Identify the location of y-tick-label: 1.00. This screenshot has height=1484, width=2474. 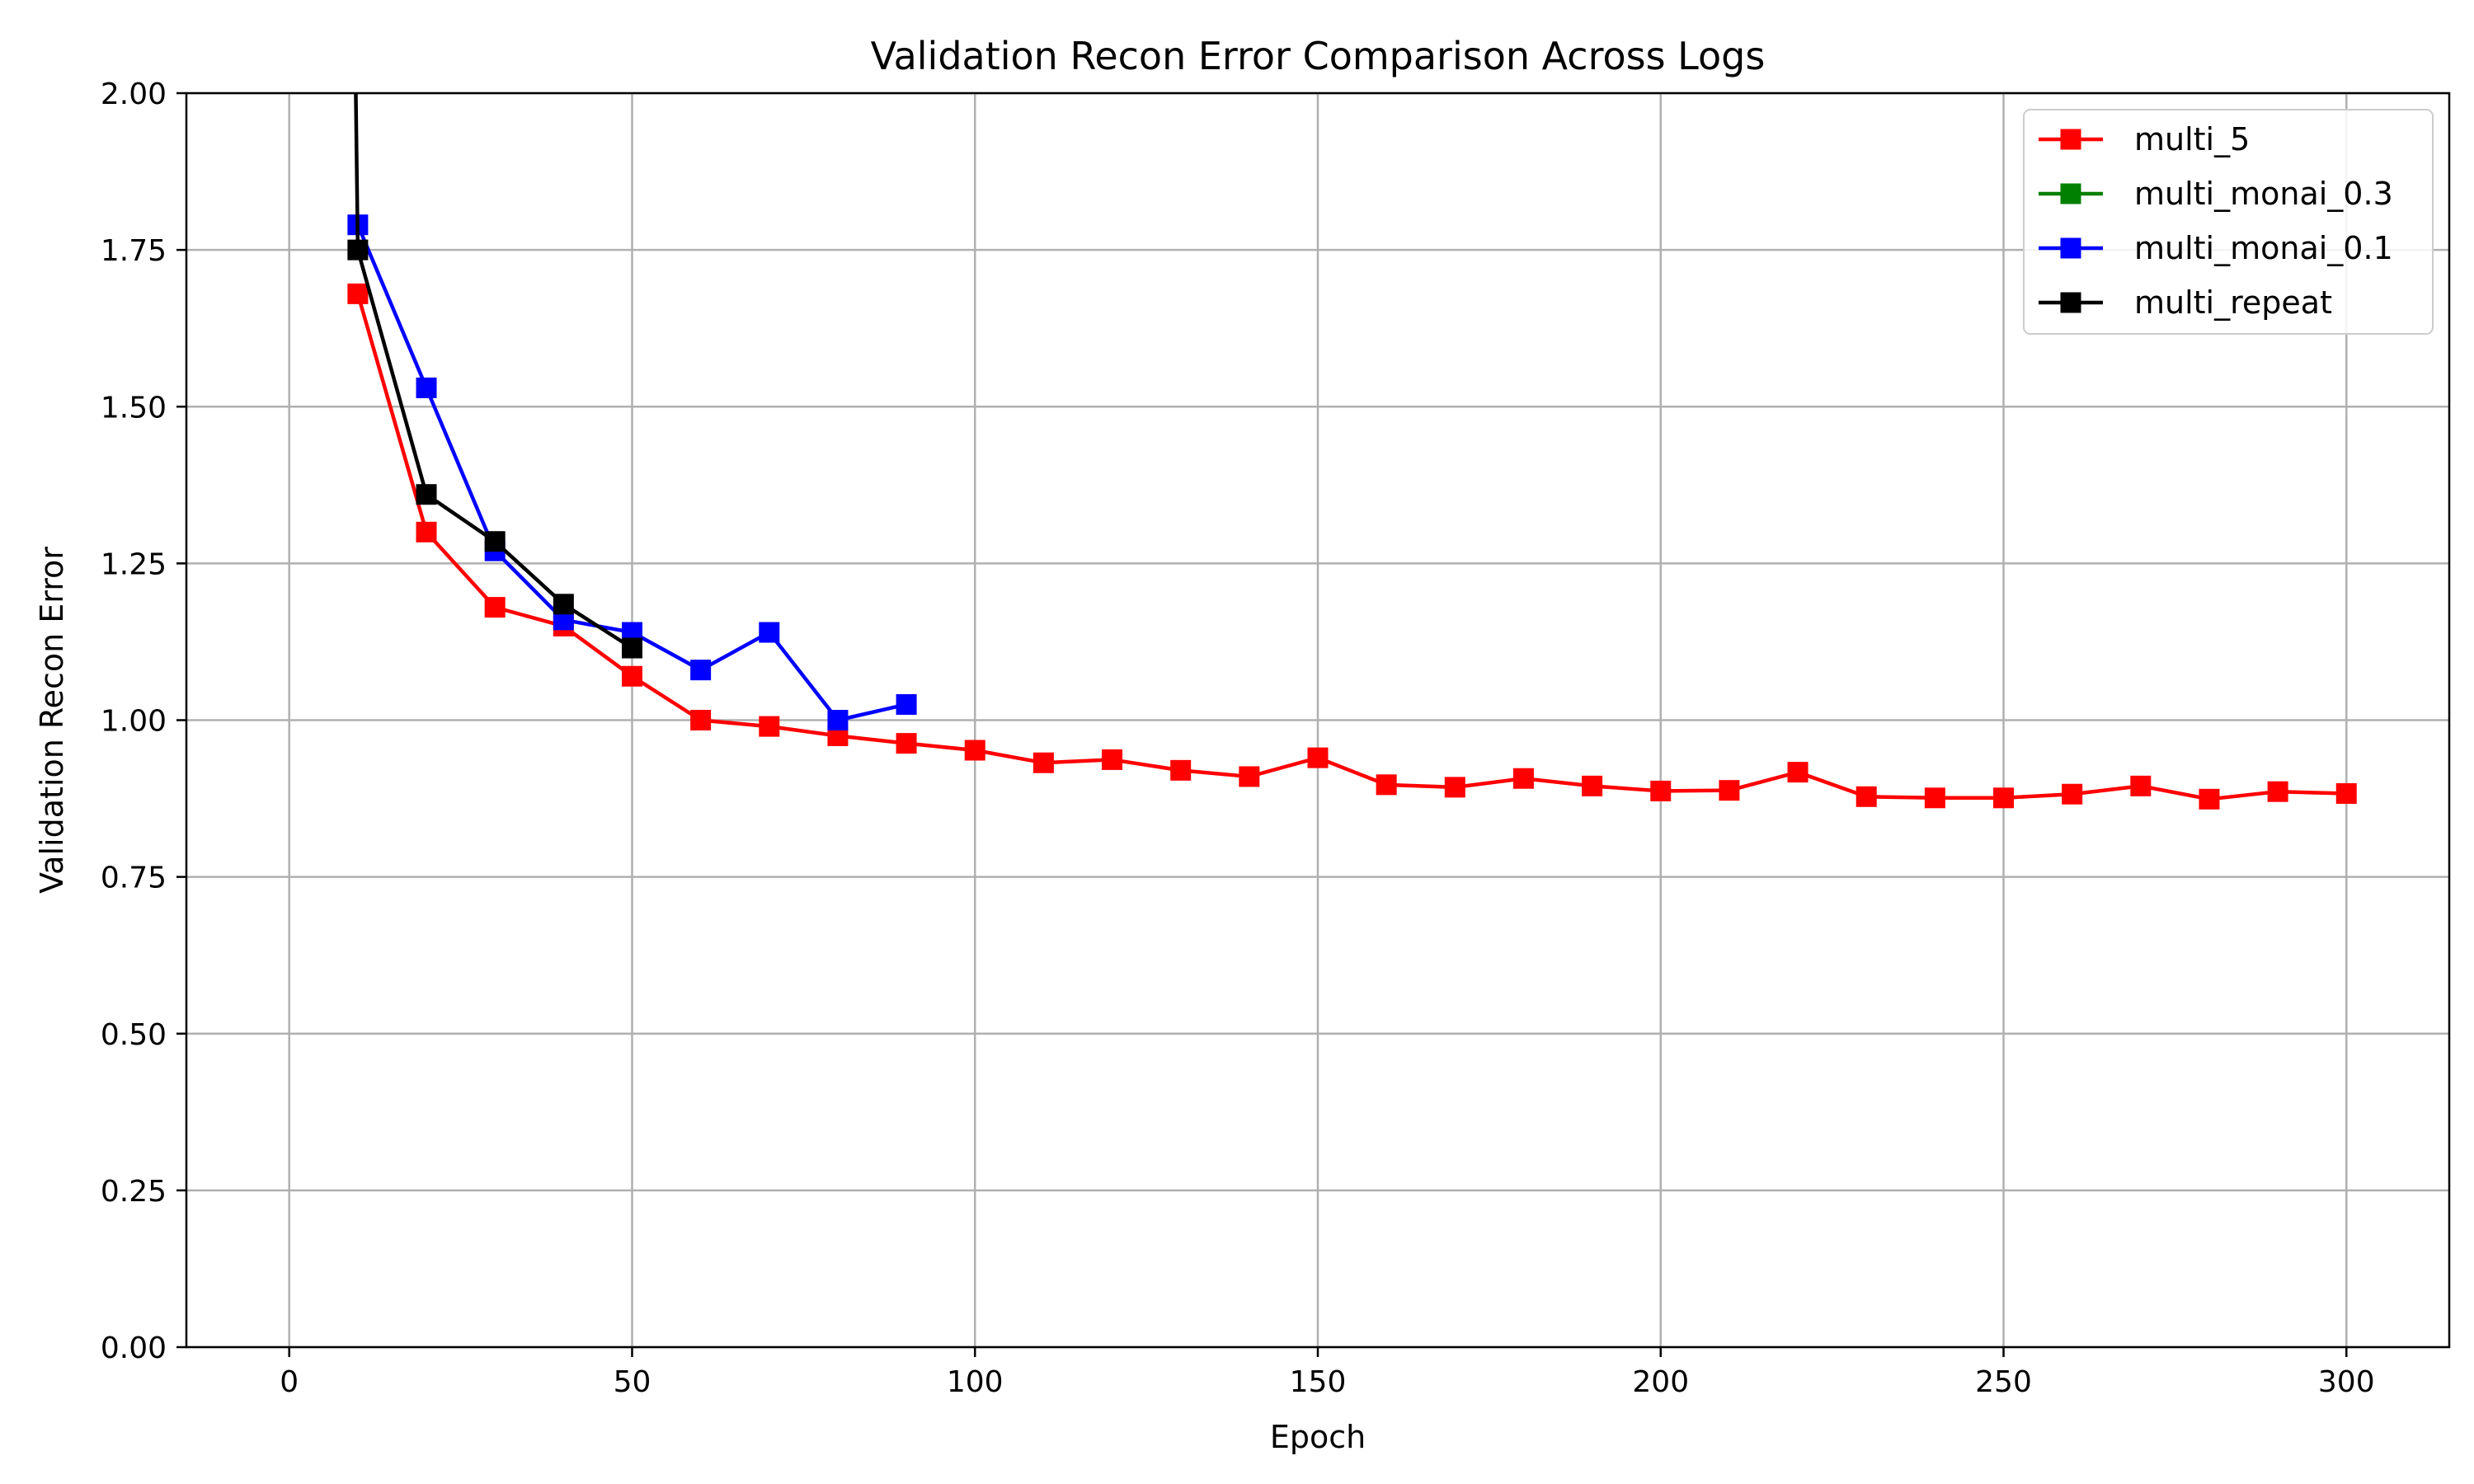
(134, 722).